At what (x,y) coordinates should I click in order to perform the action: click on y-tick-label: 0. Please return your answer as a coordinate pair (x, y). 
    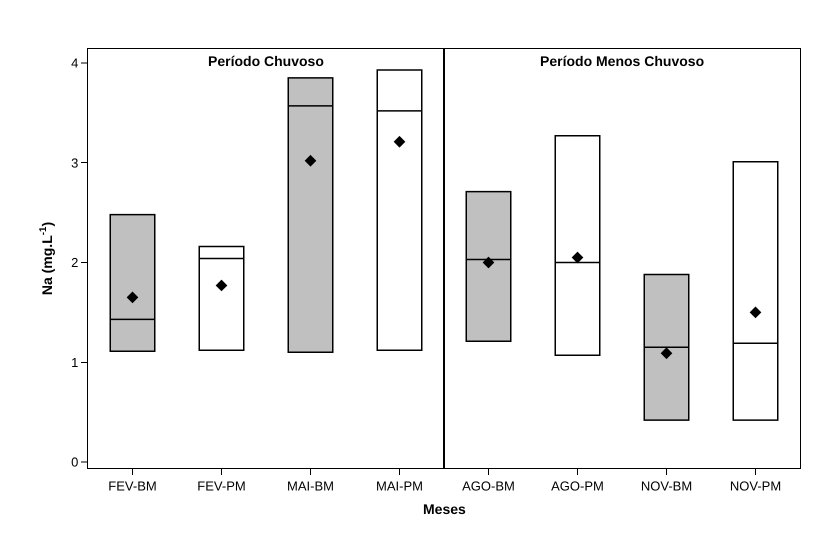
    Looking at the image, I should click on (74, 462).